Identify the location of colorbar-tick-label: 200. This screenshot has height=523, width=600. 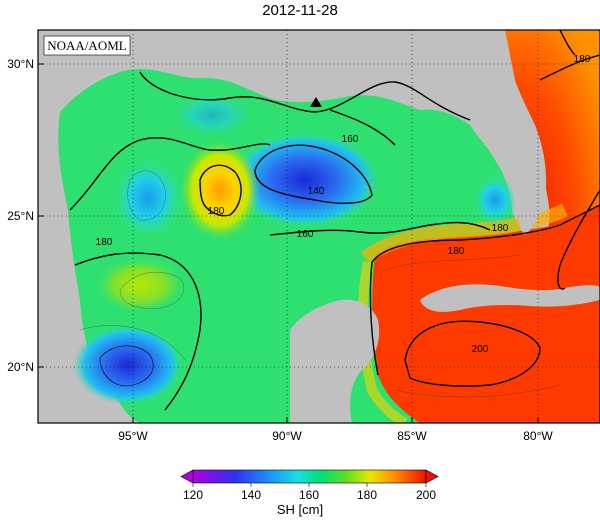
(426, 495).